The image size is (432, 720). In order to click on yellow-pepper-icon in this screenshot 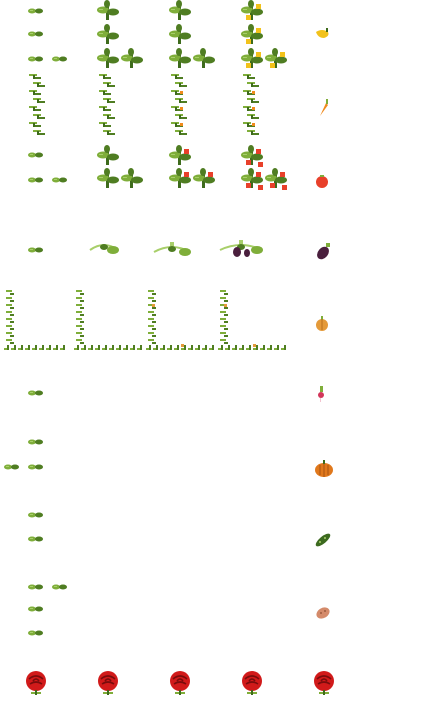, I will do `click(322, 33)`.